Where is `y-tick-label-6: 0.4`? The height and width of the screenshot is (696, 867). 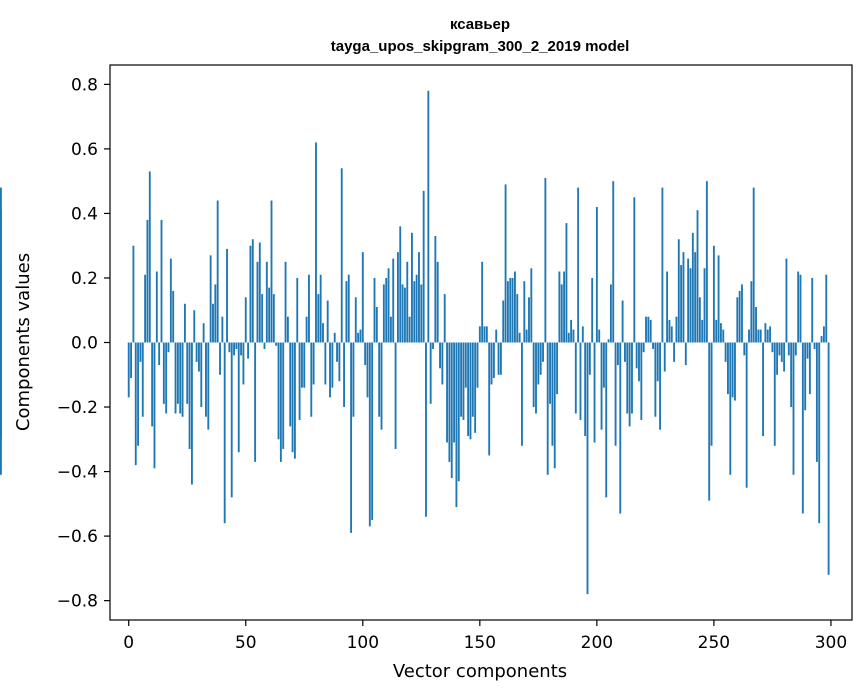 y-tick-label-6: 0.4 is located at coordinates (84, 214).